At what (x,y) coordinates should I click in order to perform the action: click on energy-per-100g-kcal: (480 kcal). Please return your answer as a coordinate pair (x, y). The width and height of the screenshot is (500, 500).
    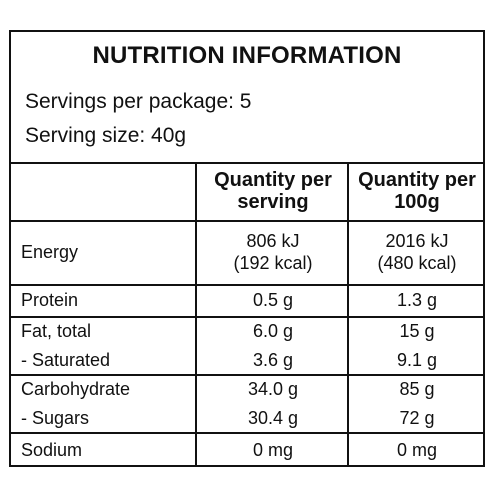
    Looking at the image, I should click on (417, 263).